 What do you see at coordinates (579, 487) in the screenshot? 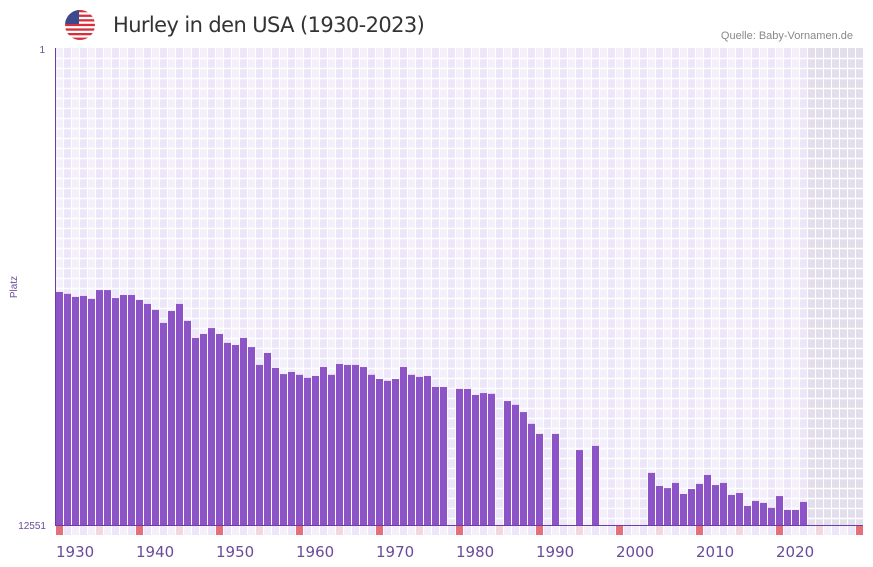
I see `bar-1995` at bounding box center [579, 487].